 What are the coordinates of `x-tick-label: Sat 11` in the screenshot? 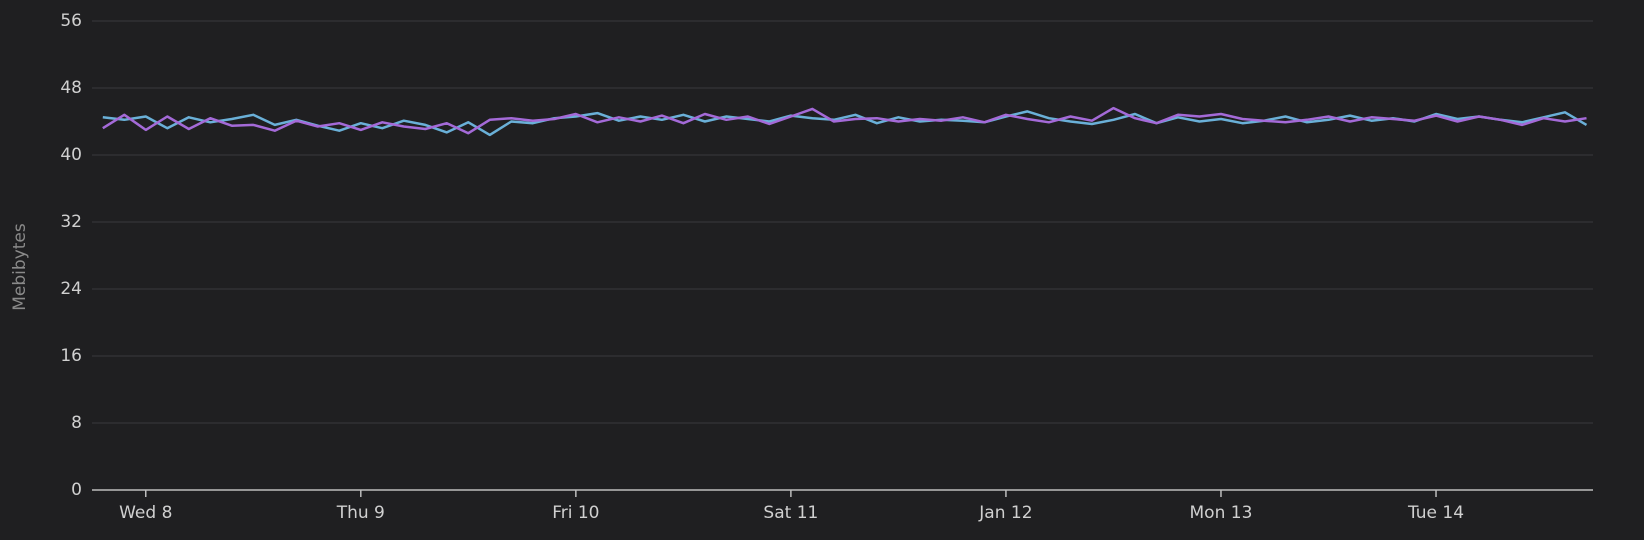 It's located at (790, 513).